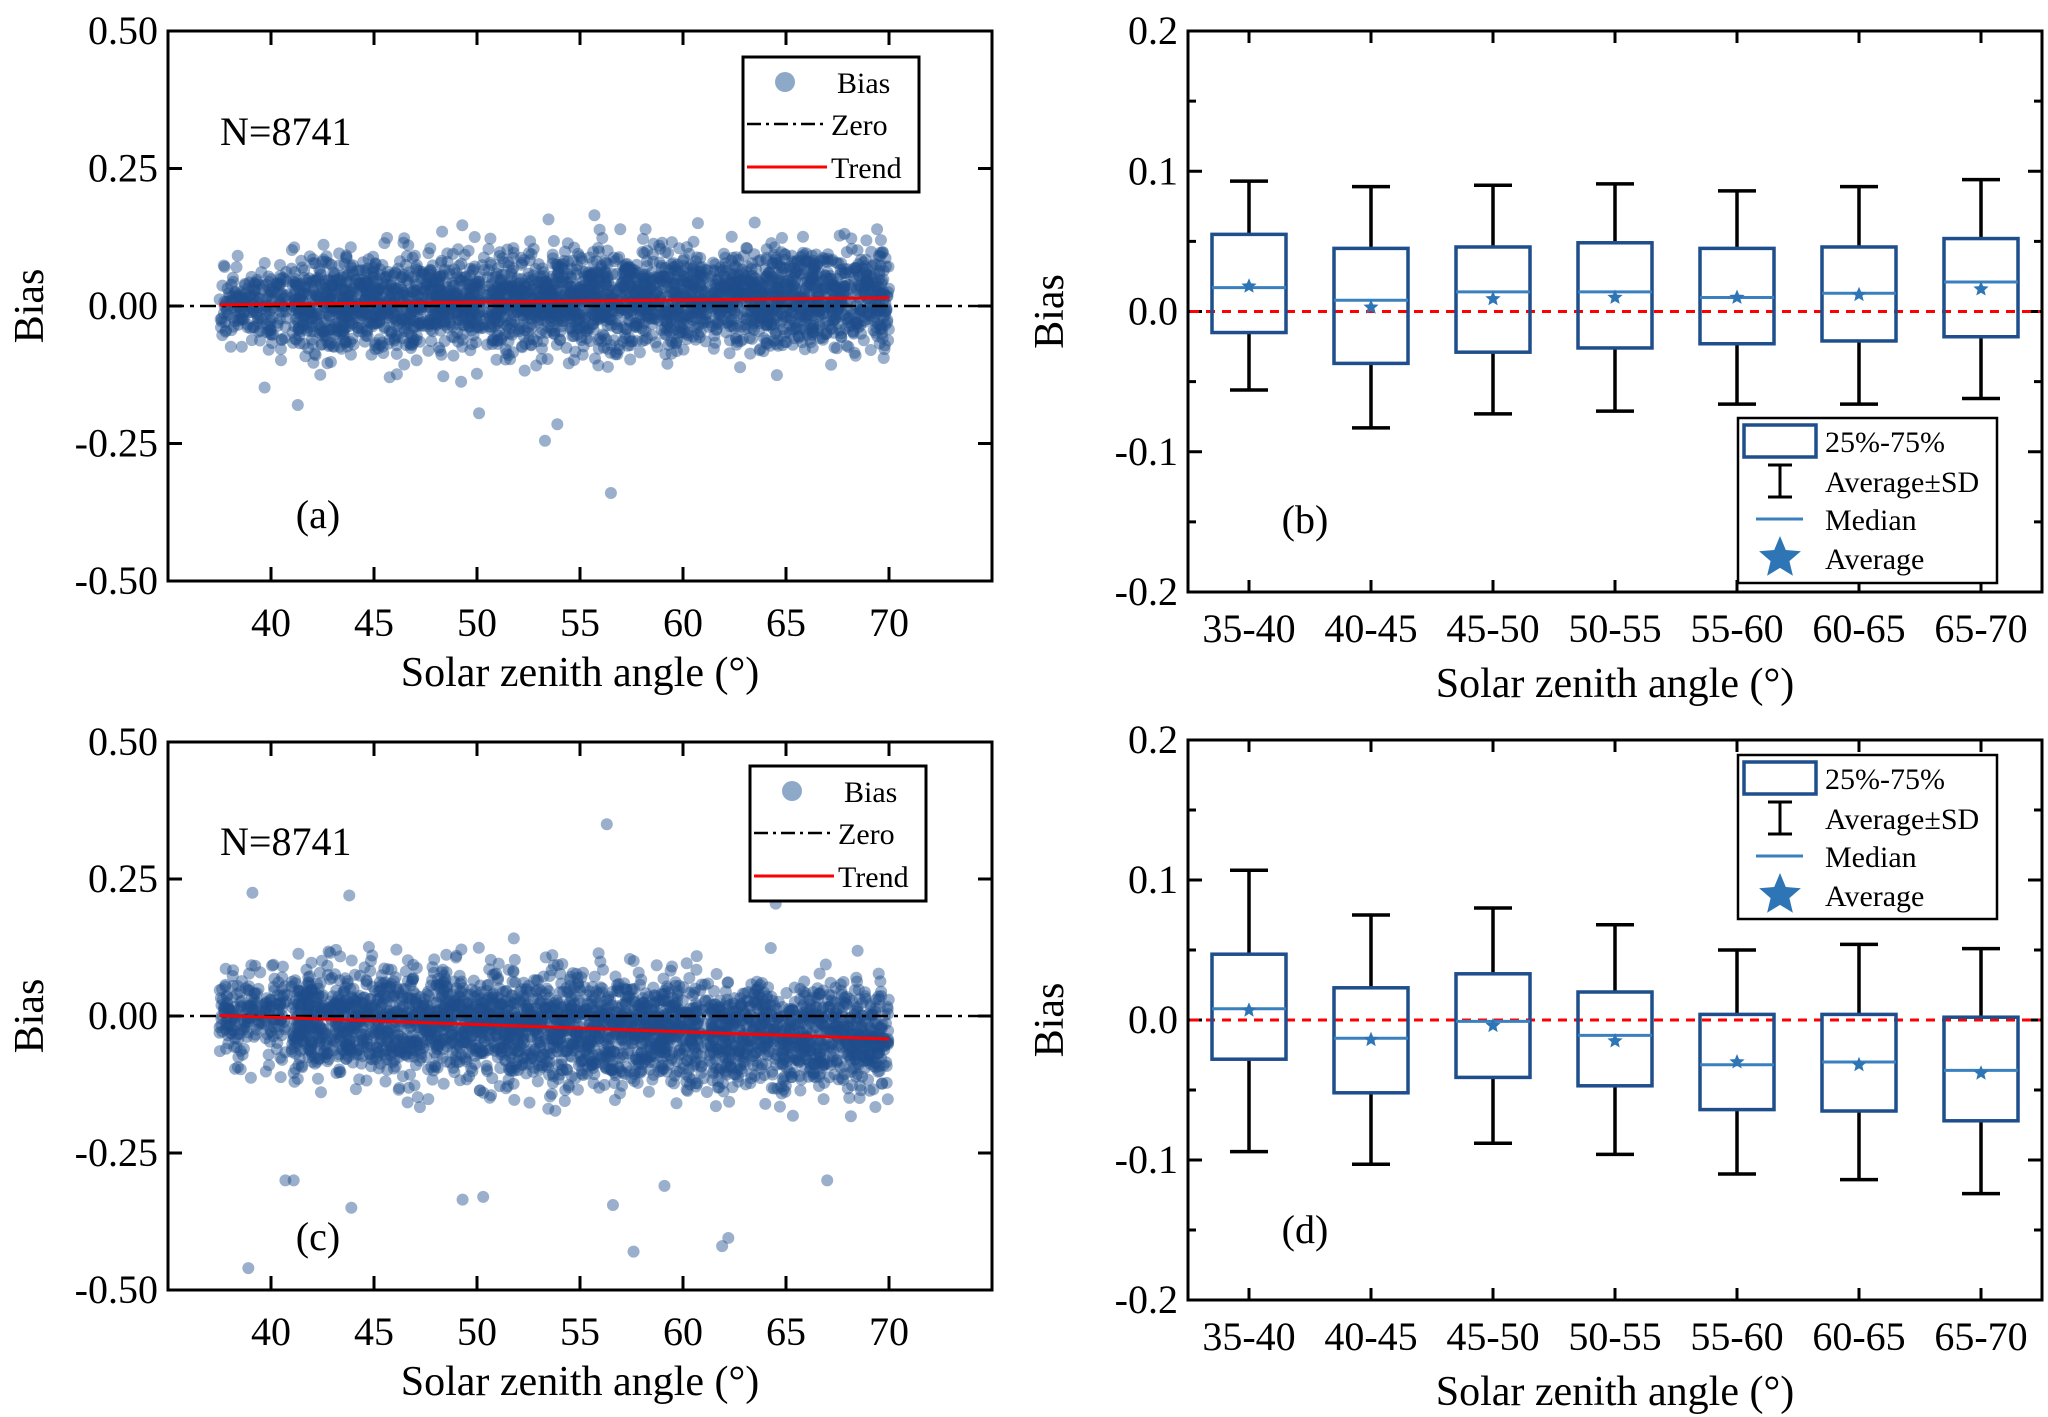 The height and width of the screenshot is (1417, 2048). What do you see at coordinates (123, 741) in the screenshot?
I see `y-tick-label: 0.50` at bounding box center [123, 741].